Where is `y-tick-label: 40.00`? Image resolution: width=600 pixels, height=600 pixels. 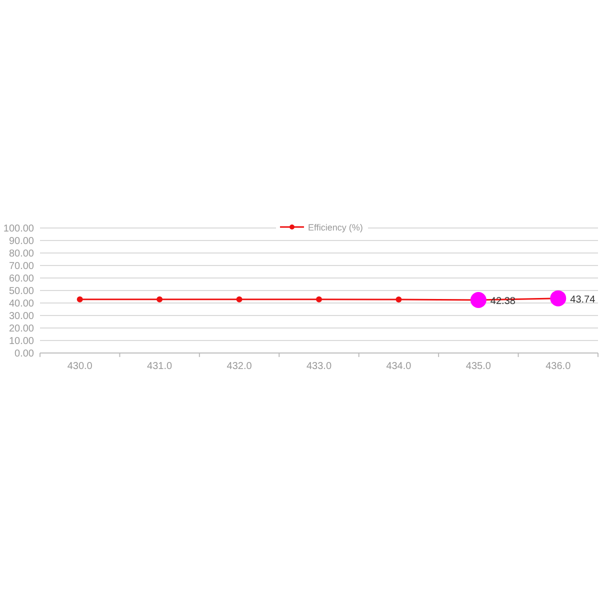
y-tick-label: 40.00 is located at coordinates (21, 304).